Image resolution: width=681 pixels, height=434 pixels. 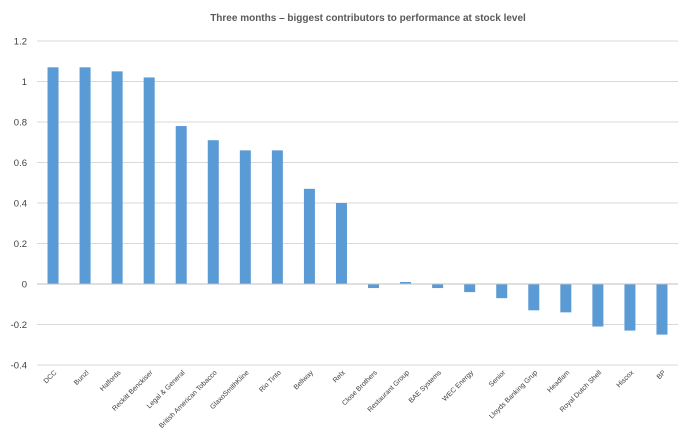 I want to click on y-tick-label: 0.2, so click(x=20, y=244).